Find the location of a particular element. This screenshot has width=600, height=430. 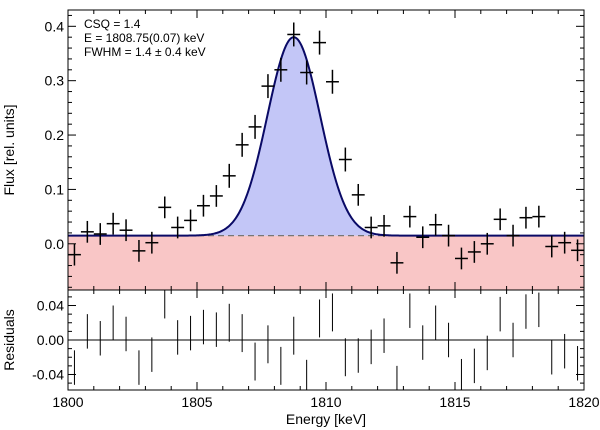

x-tick-label: 1805 is located at coordinates (196, 402).